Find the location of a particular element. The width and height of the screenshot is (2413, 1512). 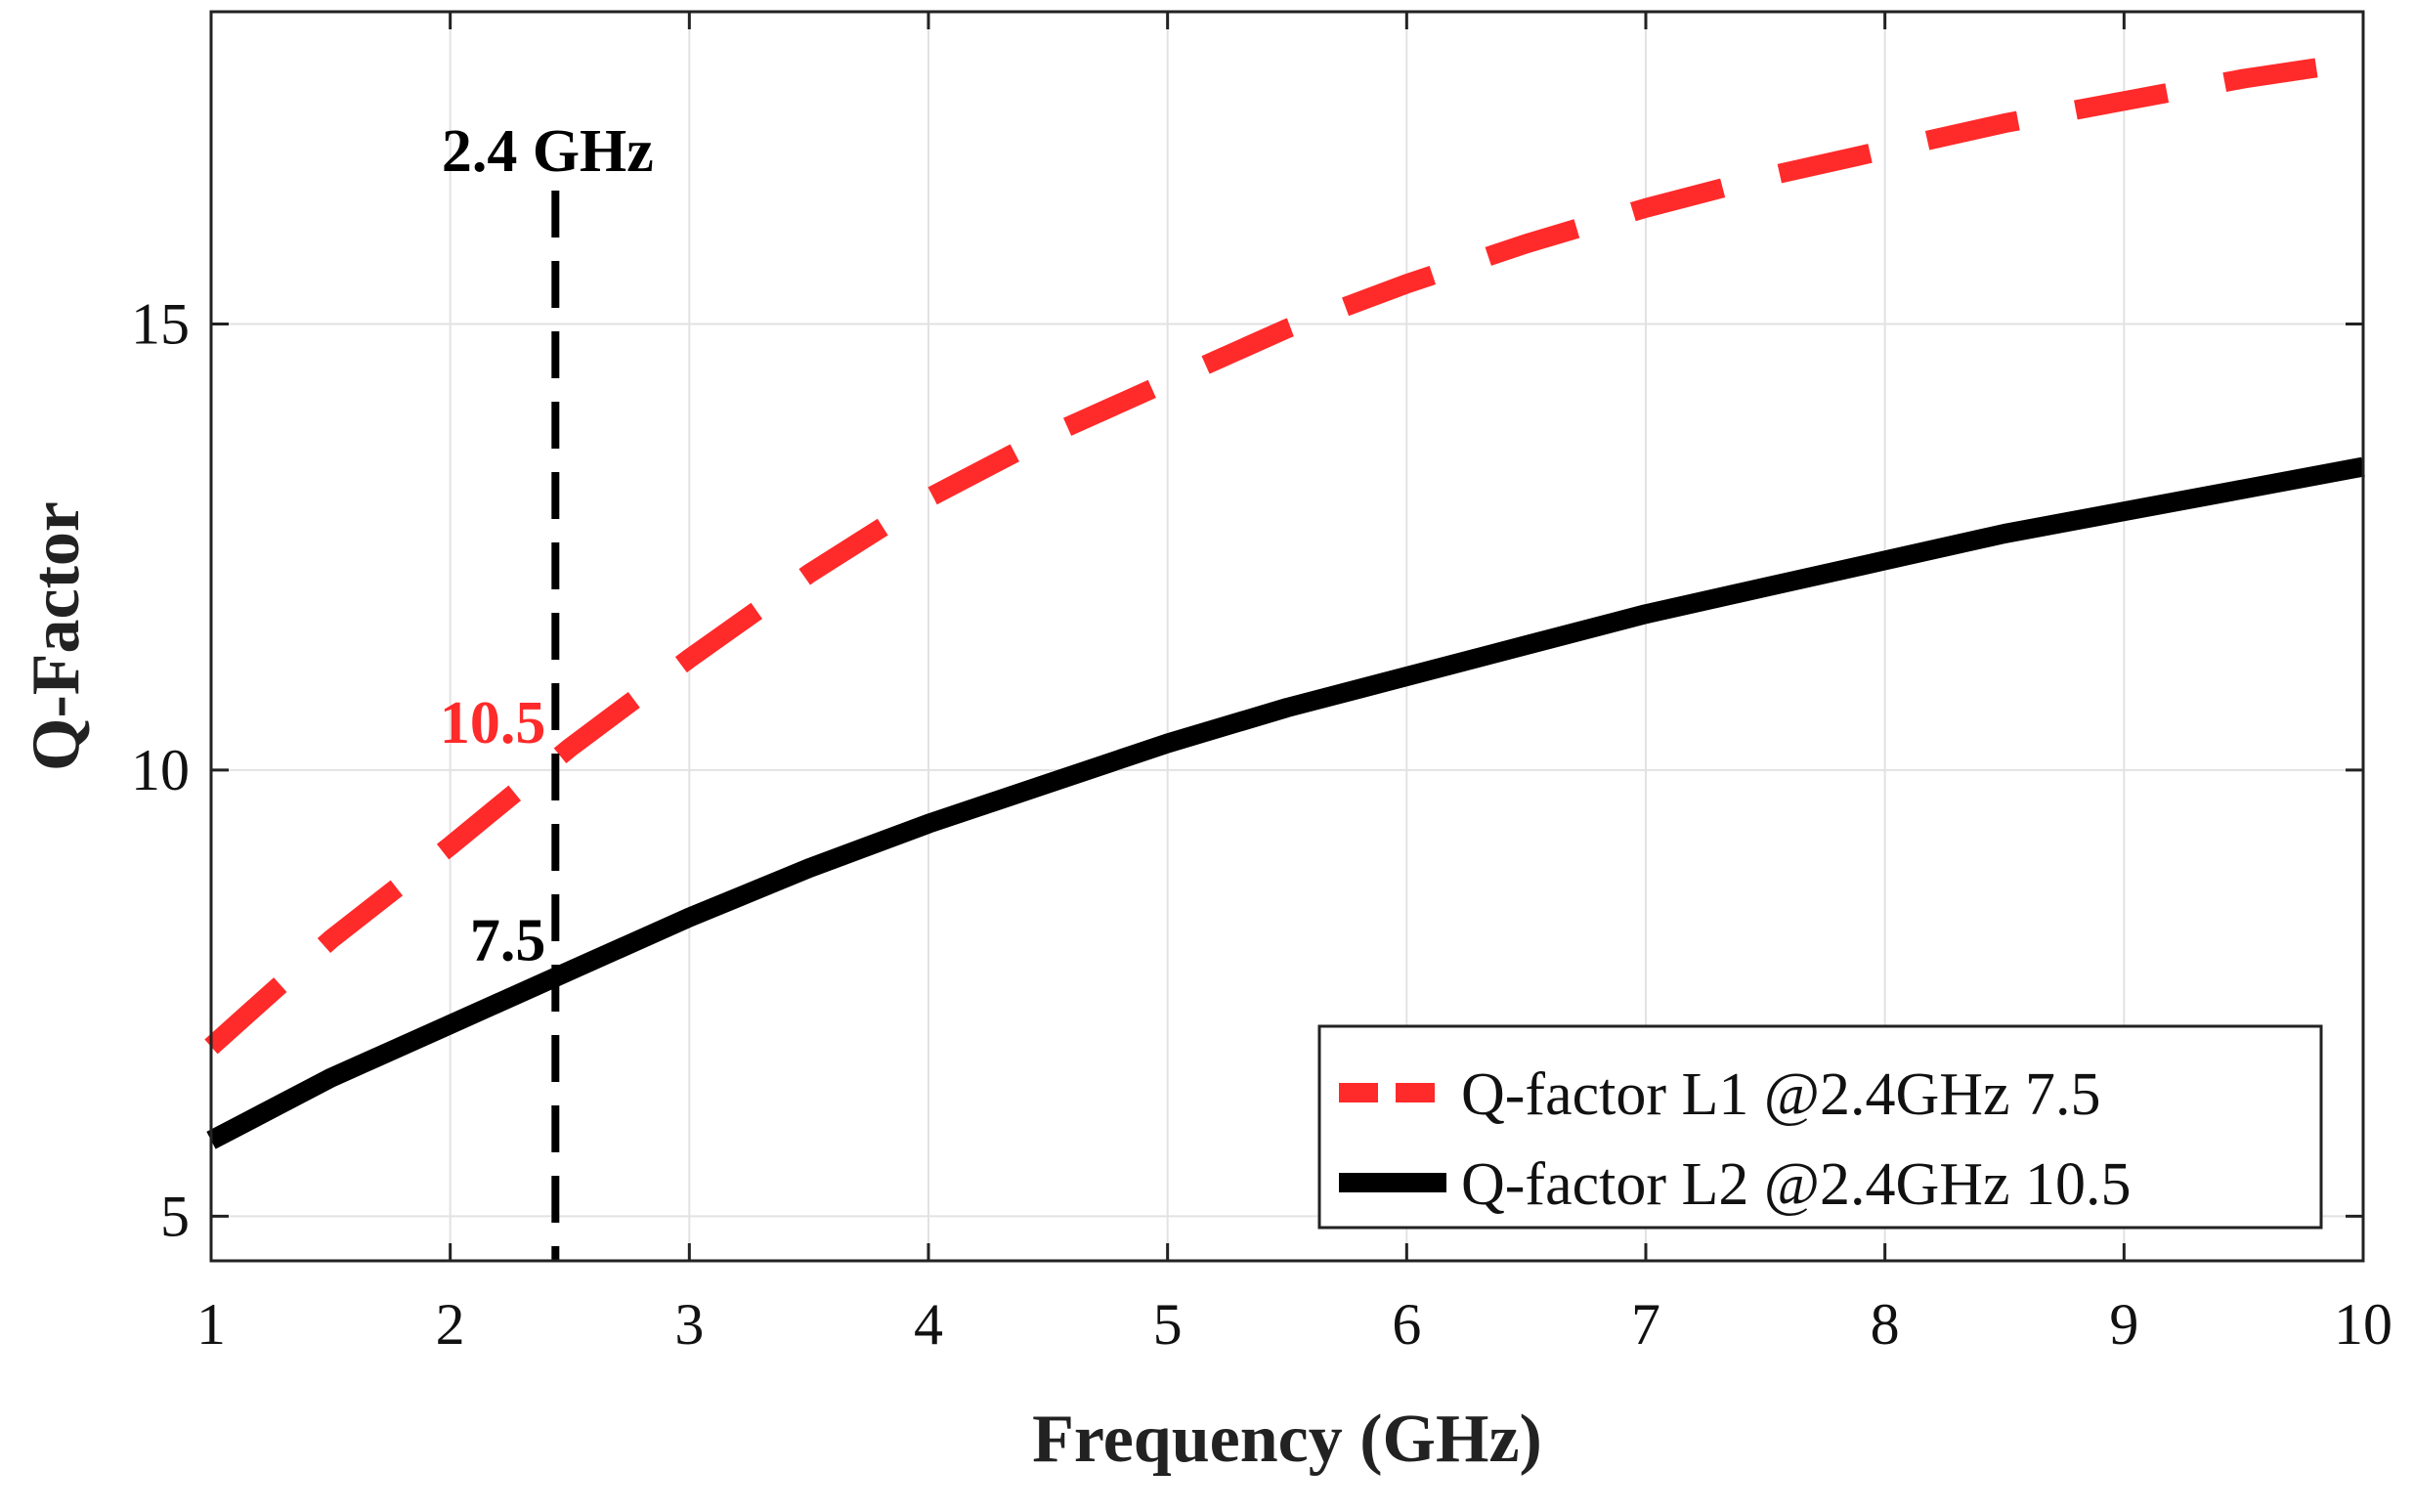

x-tick-label: 2 is located at coordinates (450, 1324).